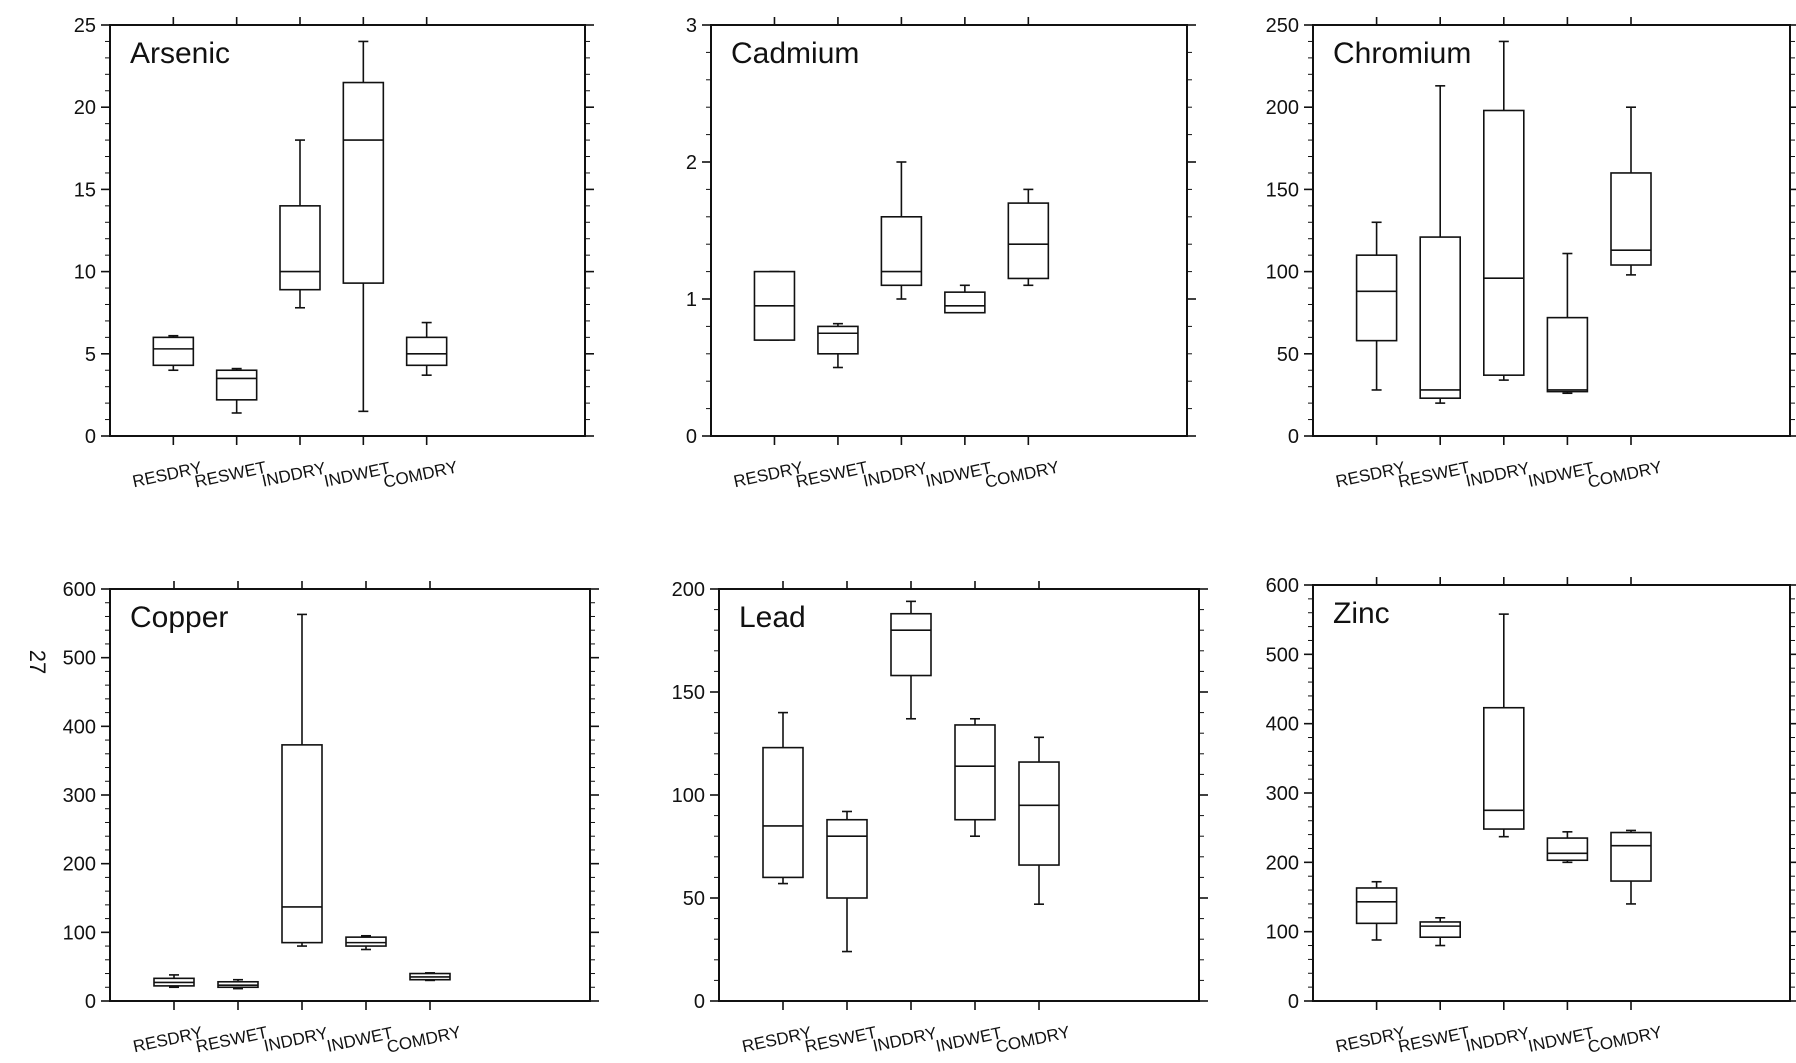 Image resolution: width=1796 pixels, height=1063 pixels. What do you see at coordinates (694, 899) in the screenshot?
I see `ytick-label: 50` at bounding box center [694, 899].